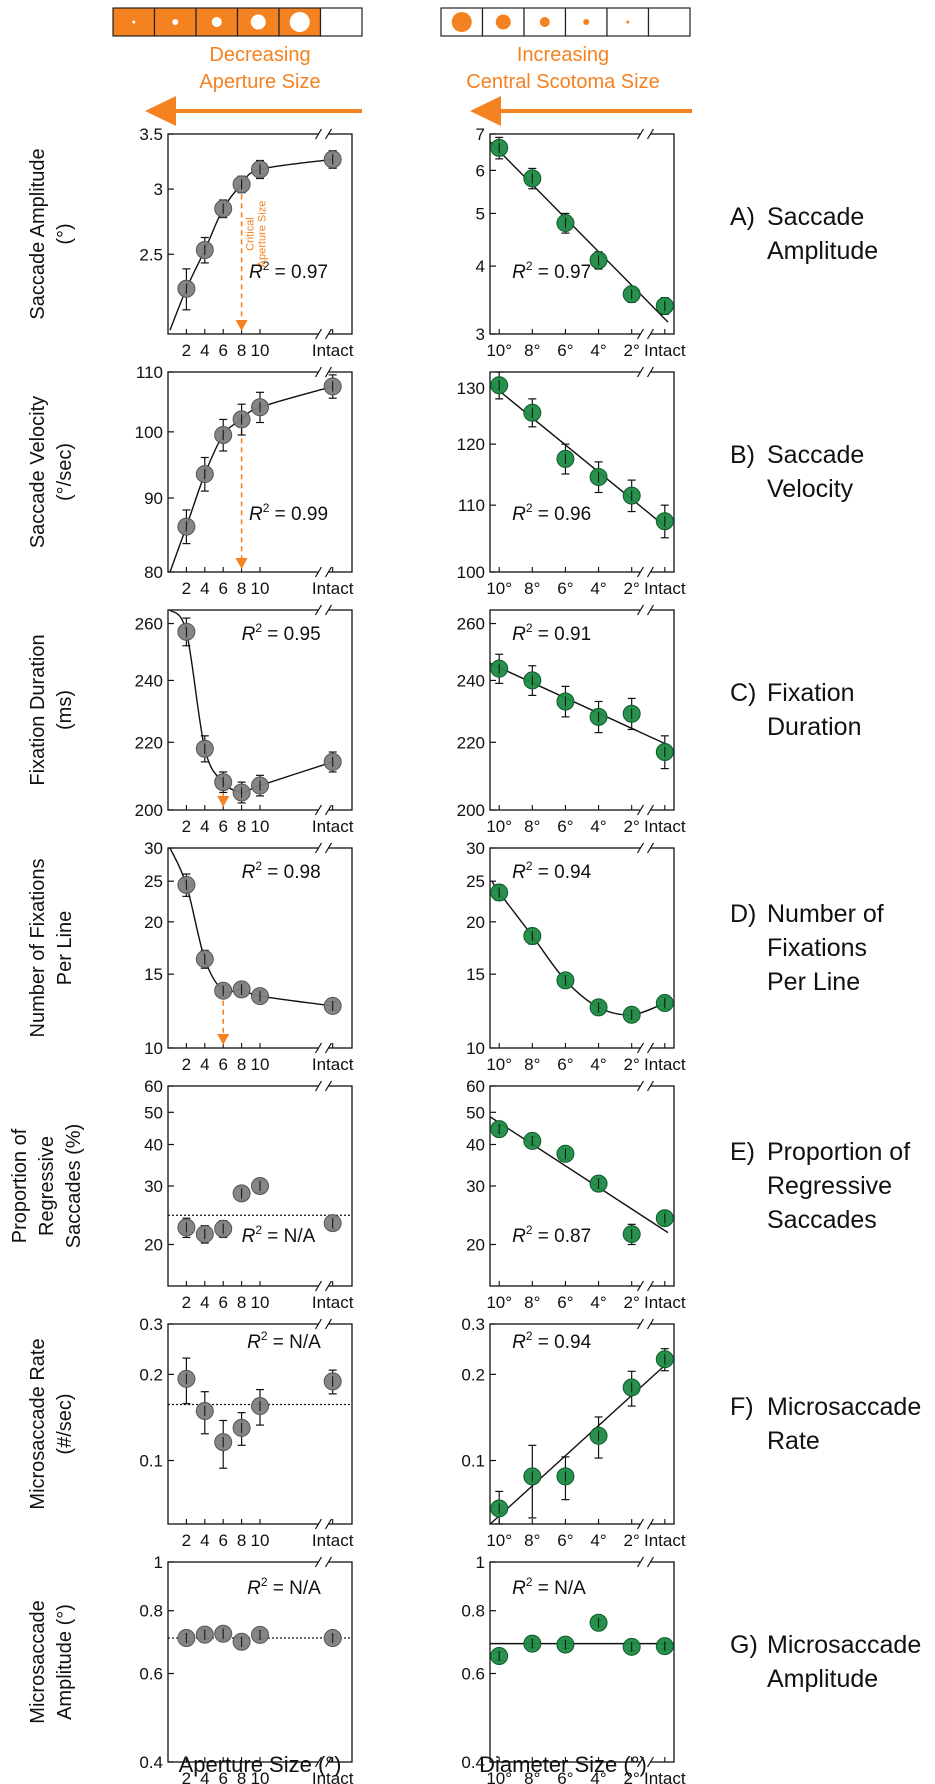 This screenshot has width=935, height=1784. What do you see at coordinates (237, 22) in the screenshot?
I see `aperture-size-legend-strip` at bounding box center [237, 22].